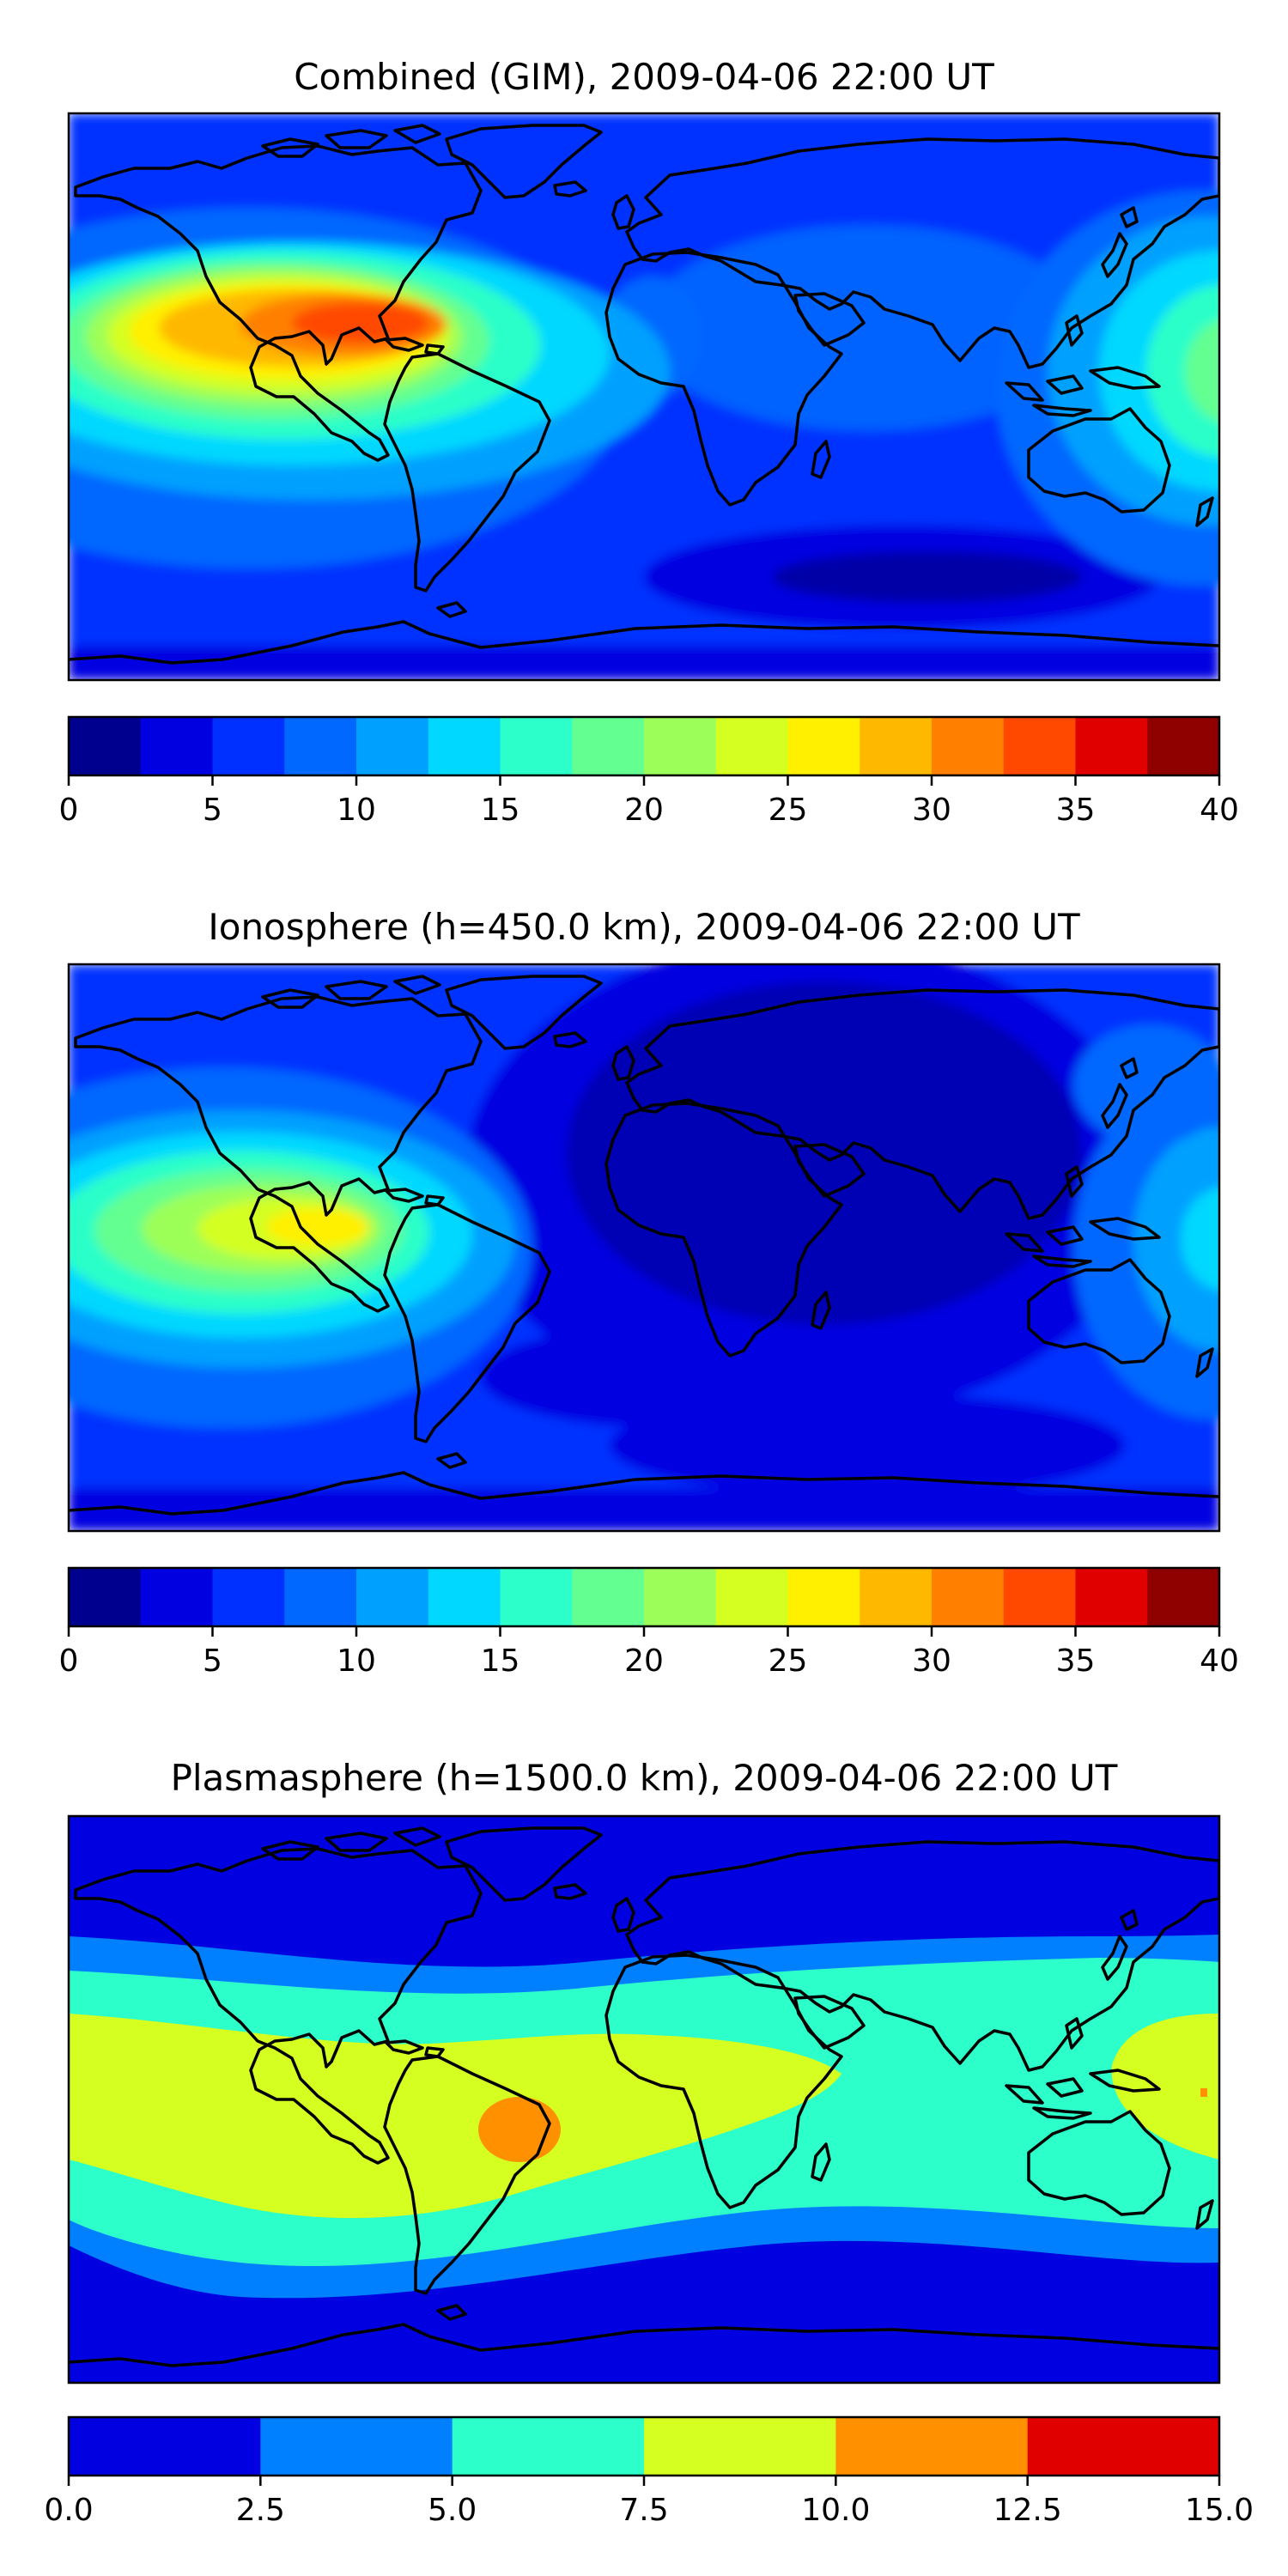  I want to click on colorbar-plasmasphere-tick-label: 7.5, so click(643, 2510).